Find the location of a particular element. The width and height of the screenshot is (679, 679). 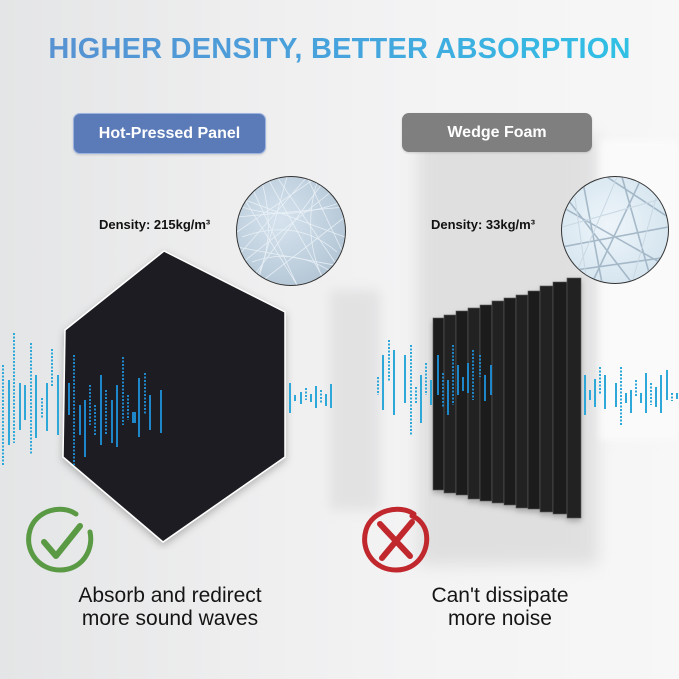

sound-wave-left-outgoing is located at coordinates (310, 398).